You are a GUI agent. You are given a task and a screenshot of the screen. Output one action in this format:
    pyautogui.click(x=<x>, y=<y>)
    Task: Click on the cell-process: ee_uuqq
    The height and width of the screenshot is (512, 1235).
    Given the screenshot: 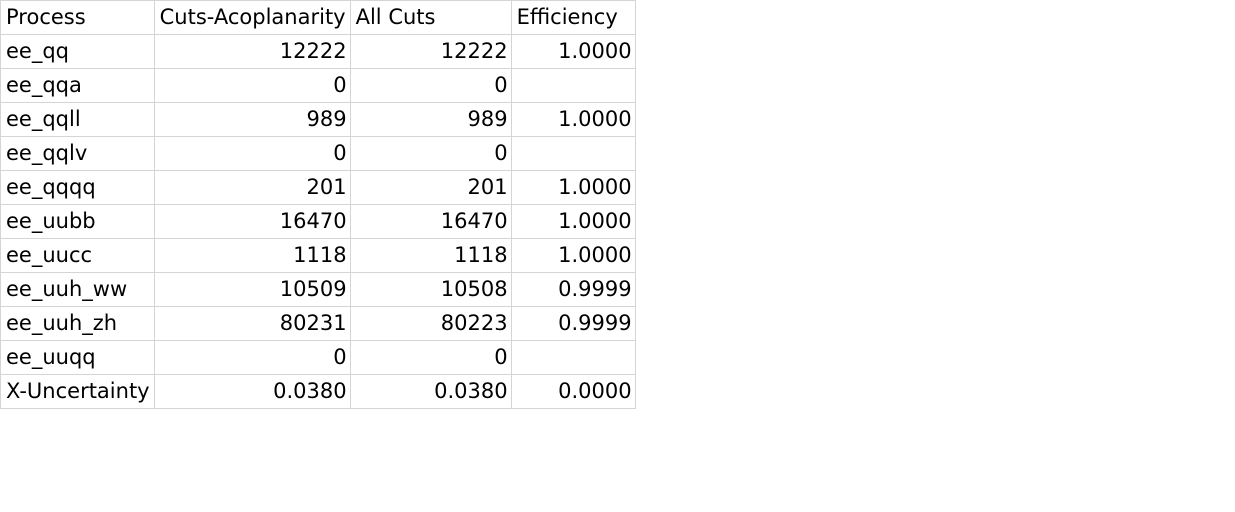 What is the action you would take?
    pyautogui.click(x=77, y=357)
    